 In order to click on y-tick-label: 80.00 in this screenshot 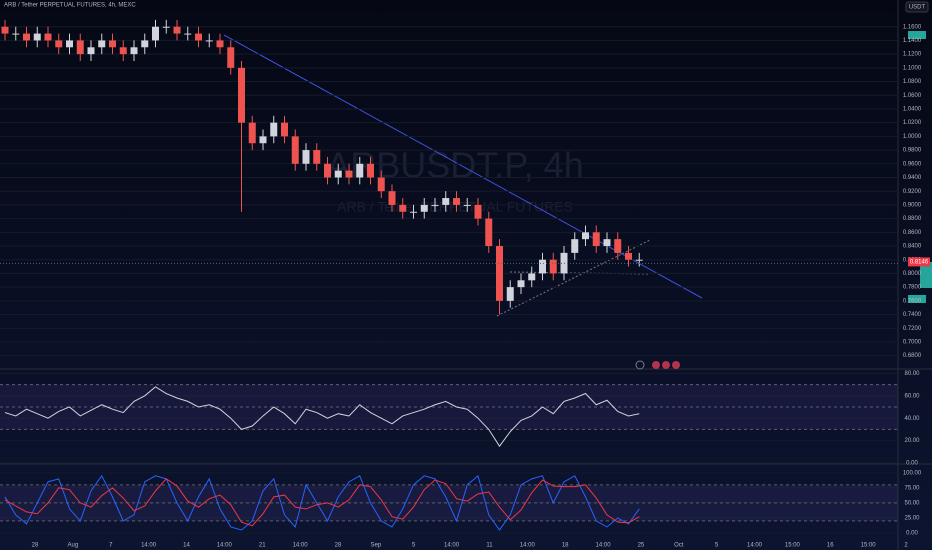, I will do `click(912, 374)`.